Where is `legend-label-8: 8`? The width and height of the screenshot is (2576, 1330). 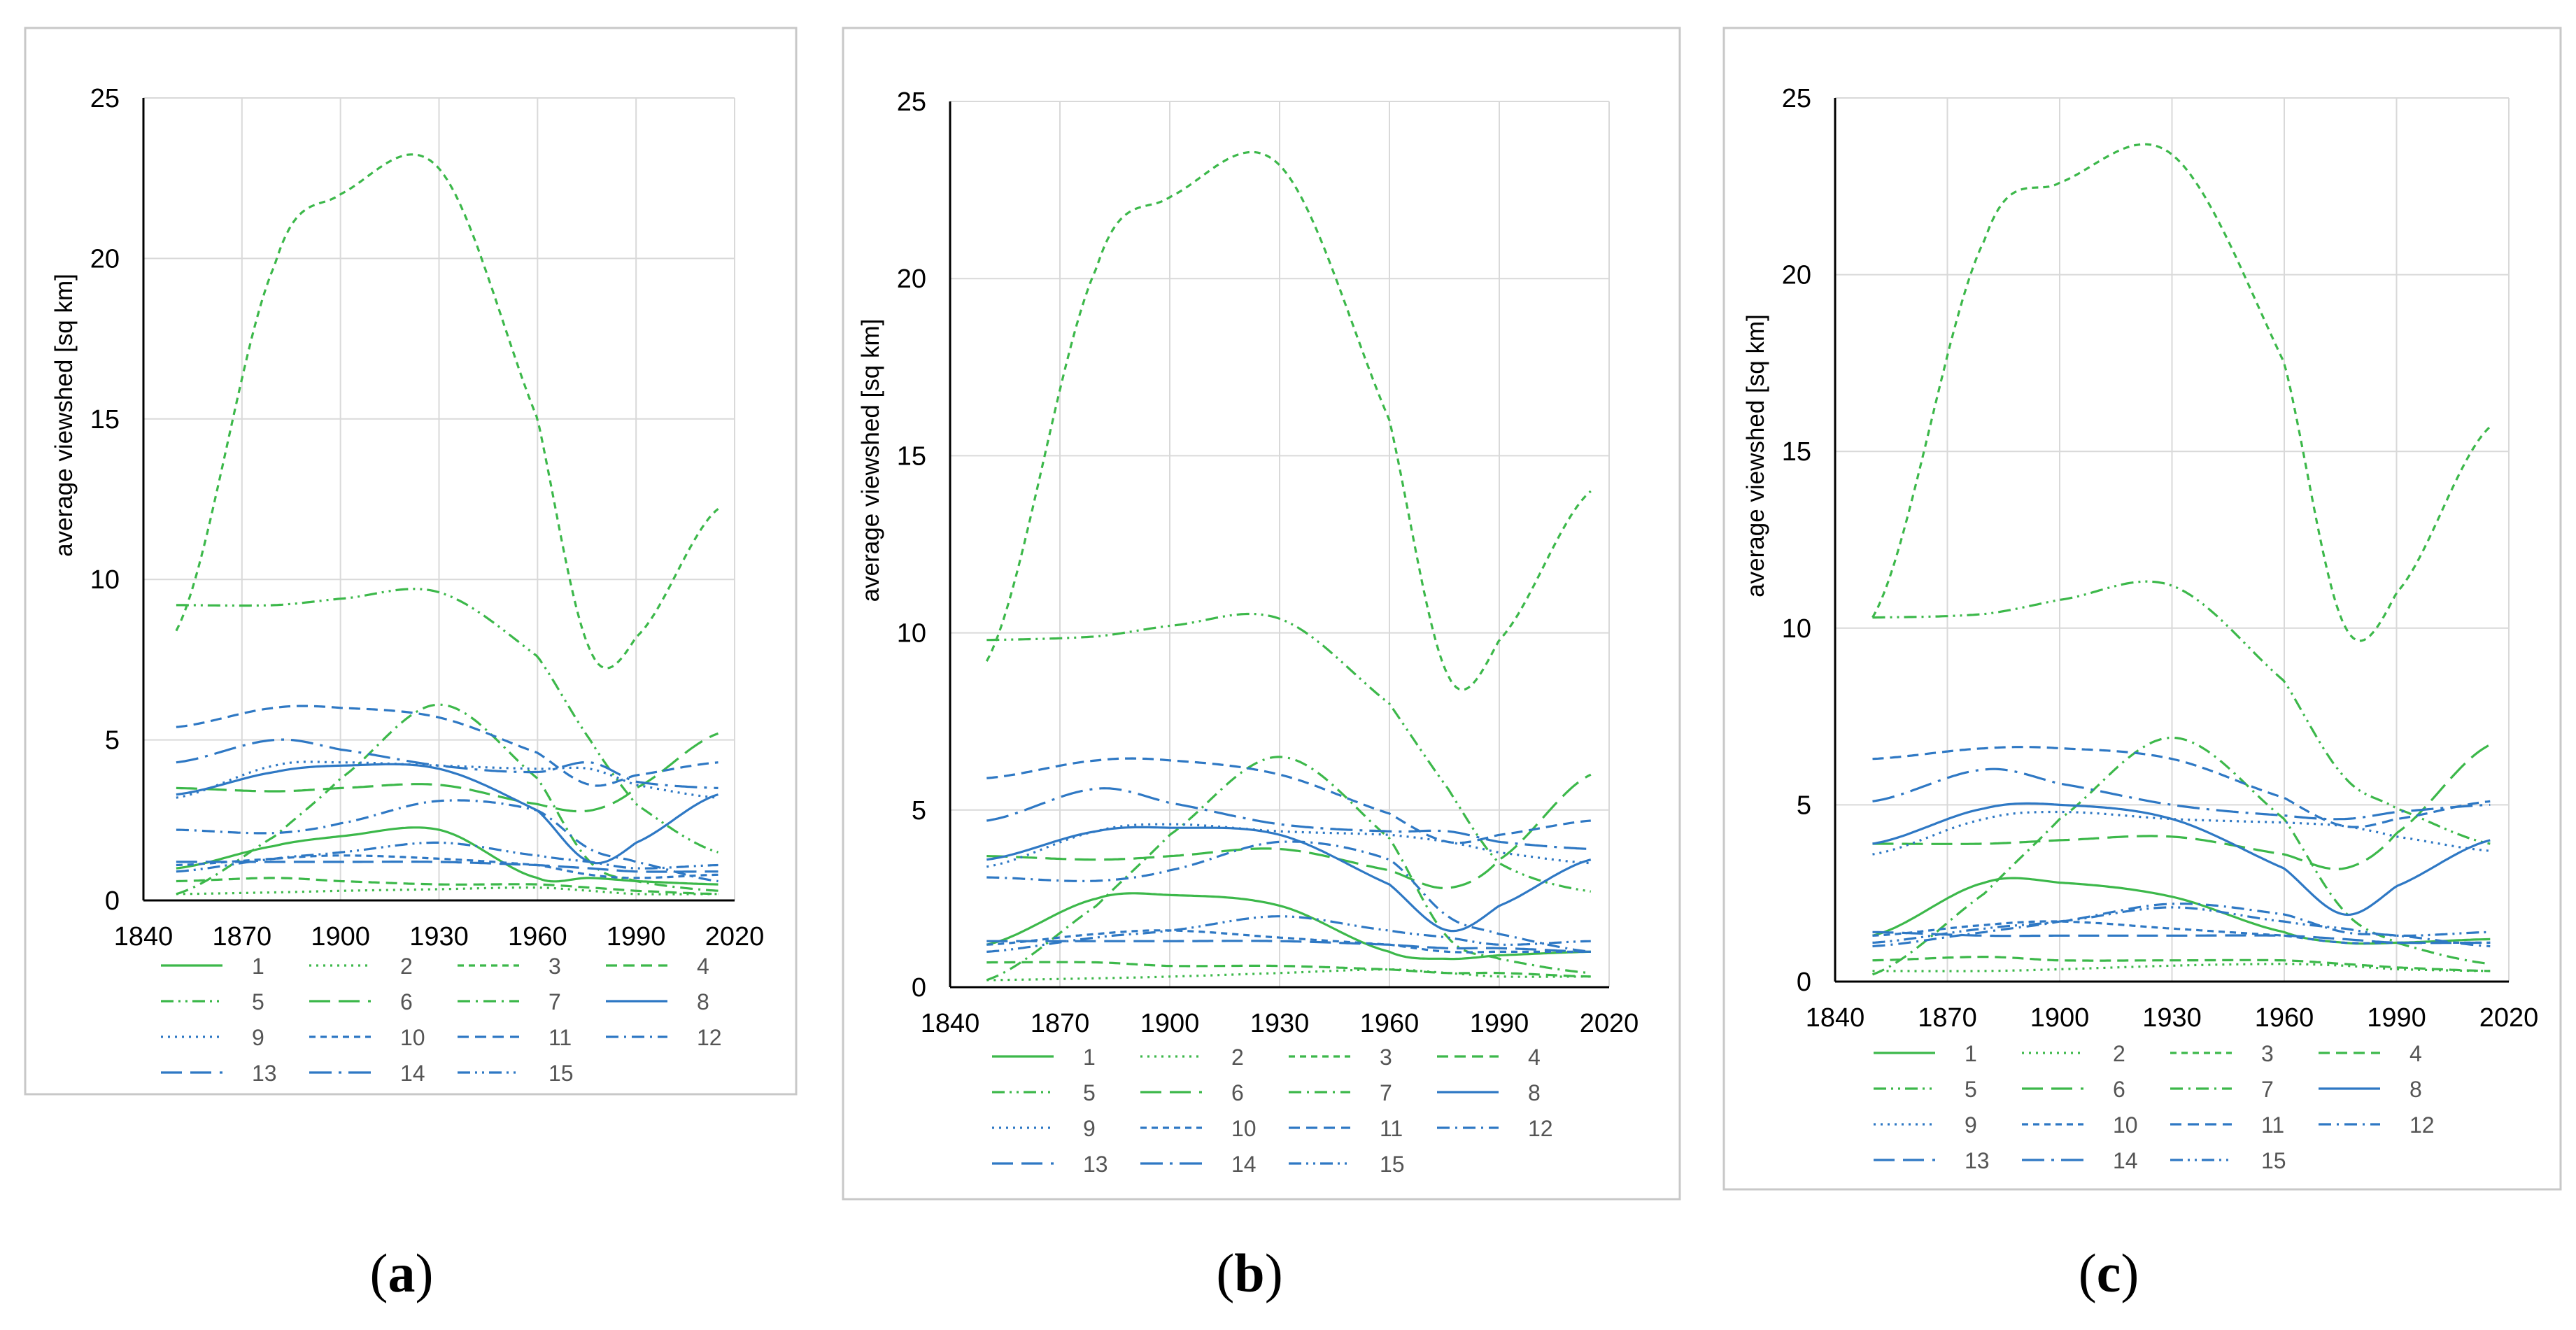
legend-label-8: 8 is located at coordinates (703, 1001).